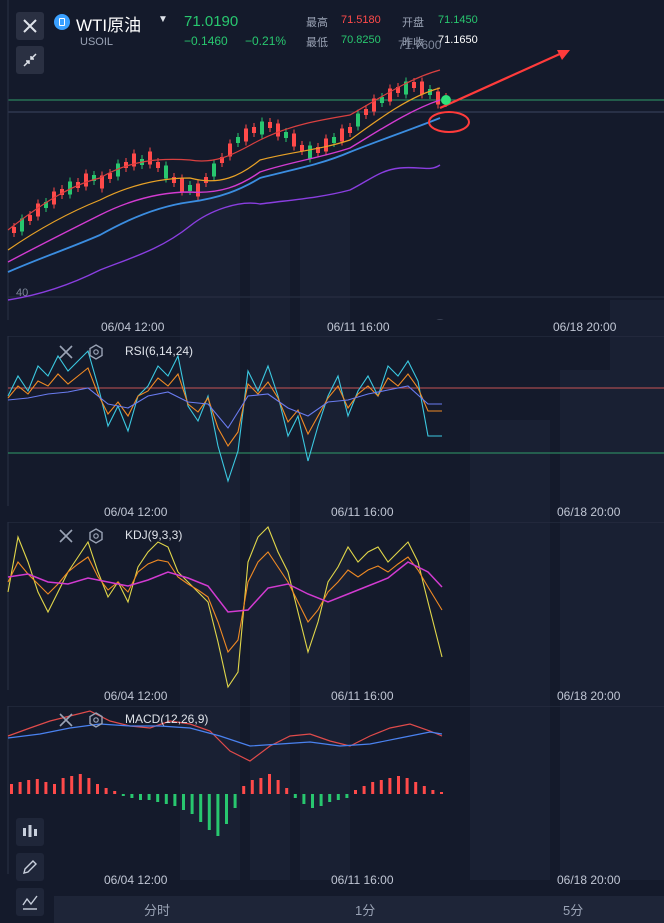 This screenshot has width=664, height=923. I want to click on scroll-handle, so click(440, 319).